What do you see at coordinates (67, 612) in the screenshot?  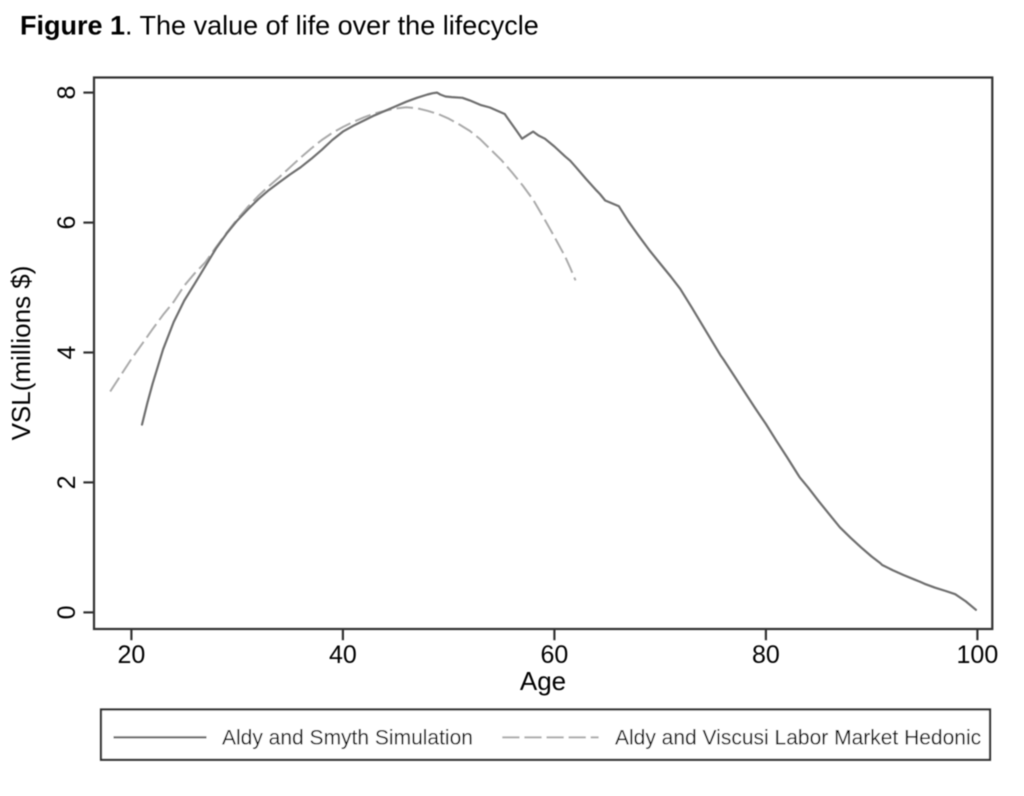 I see `svg-text: 0` at bounding box center [67, 612].